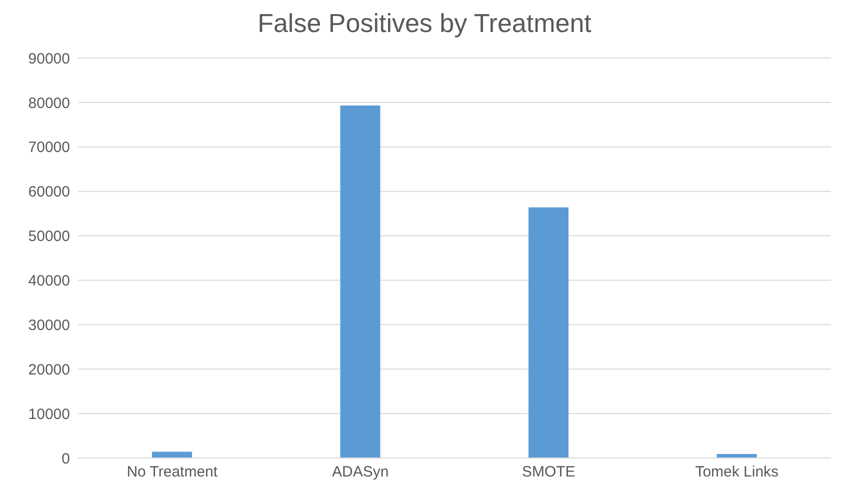 The image size is (849, 495). Describe the element at coordinates (49, 414) in the screenshot. I see `y-tick-label: 10000` at that location.